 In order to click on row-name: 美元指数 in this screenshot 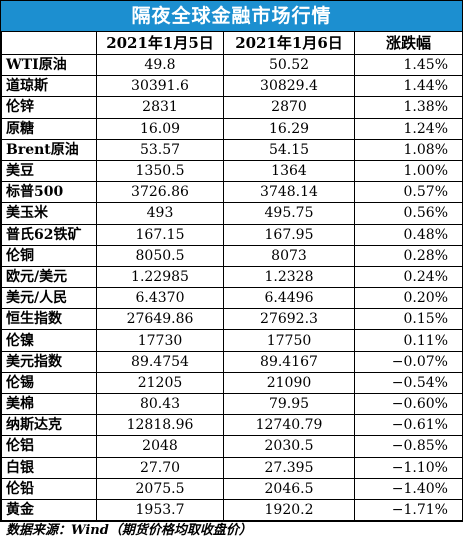, I will do `click(49, 361)`.